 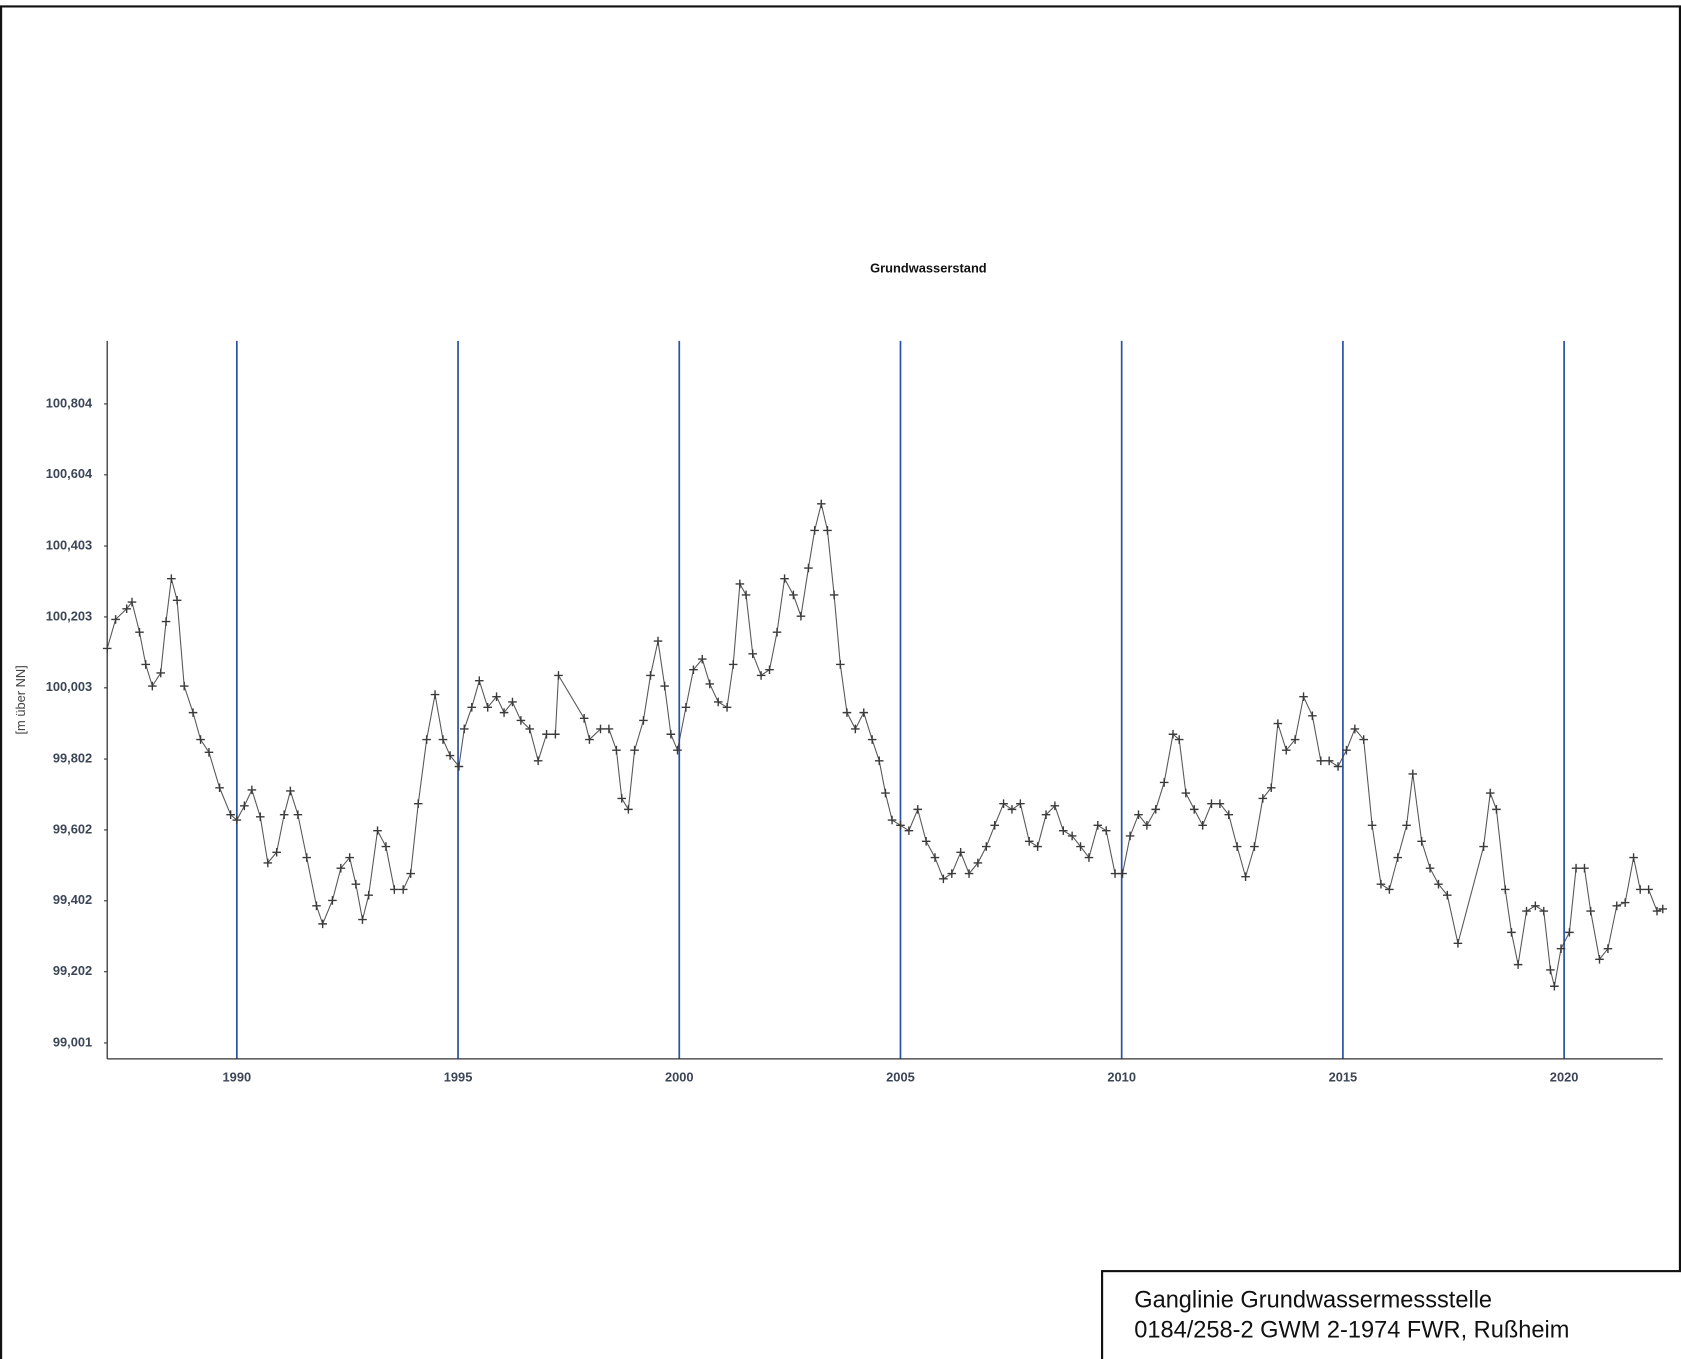 What do you see at coordinates (69, 473) in the screenshot?
I see `y-tick-label: 100,604` at bounding box center [69, 473].